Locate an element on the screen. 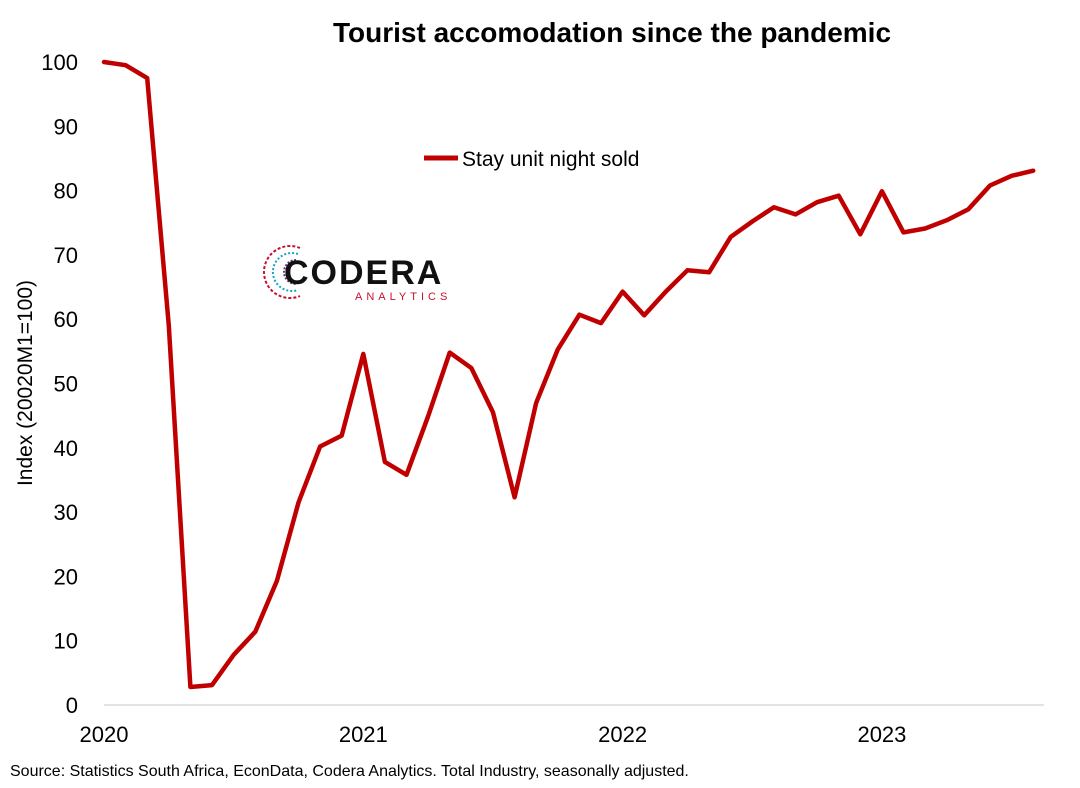 This screenshot has width=1080, height=788. y-tick-label: 70 is located at coordinates (66, 255).